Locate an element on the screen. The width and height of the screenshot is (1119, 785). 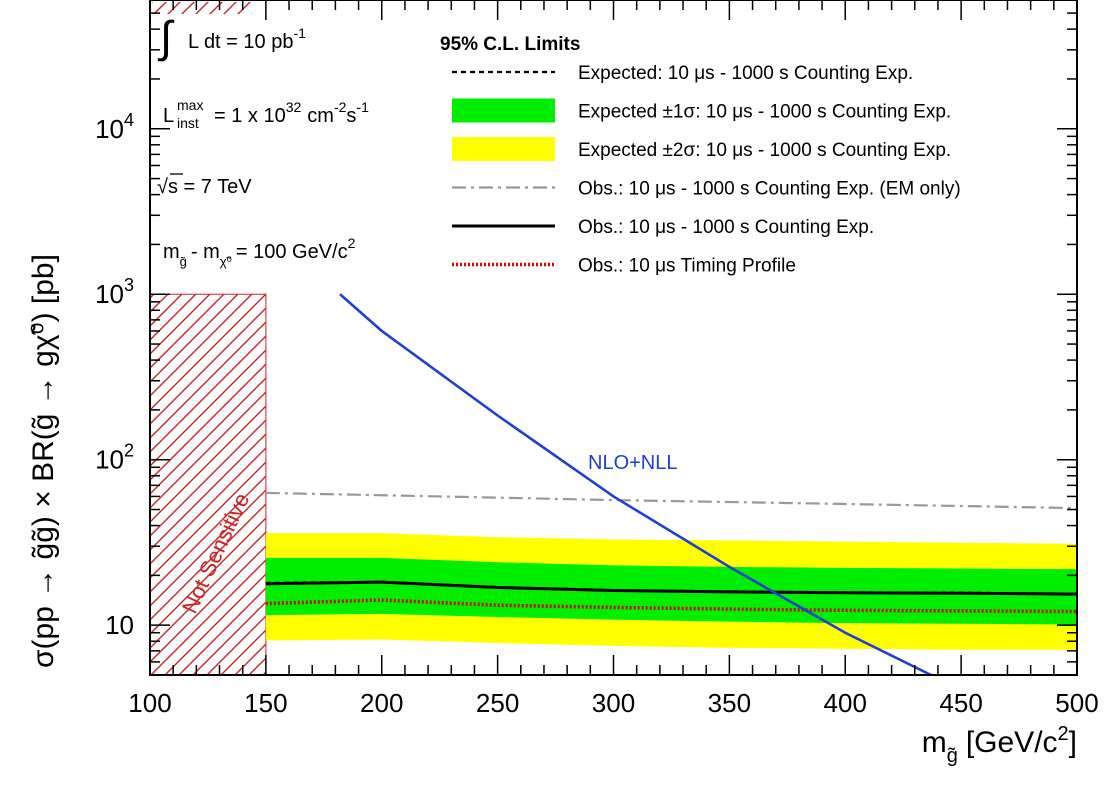
not-sensitive-region-top is located at coordinates (202, 8).